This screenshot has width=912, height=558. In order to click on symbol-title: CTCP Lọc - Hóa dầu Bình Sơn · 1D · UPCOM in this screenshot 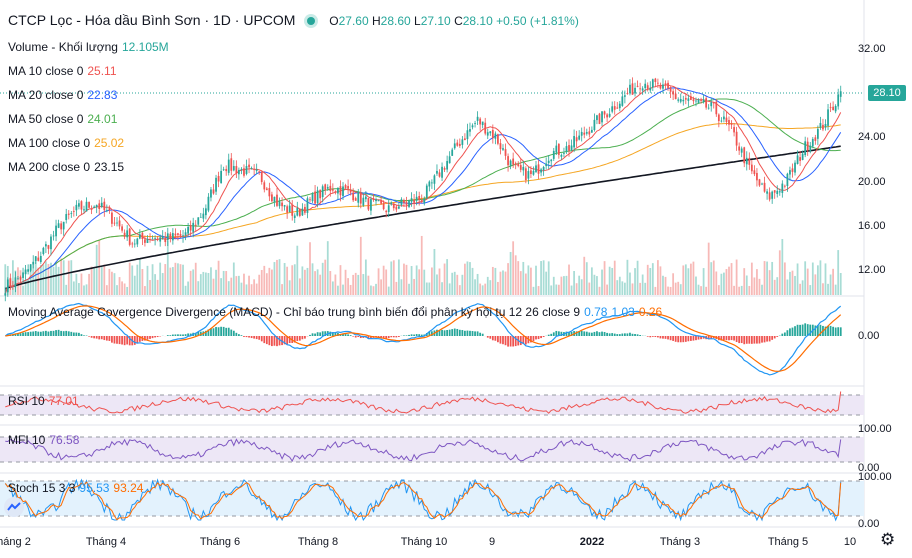, I will do `click(152, 20)`.